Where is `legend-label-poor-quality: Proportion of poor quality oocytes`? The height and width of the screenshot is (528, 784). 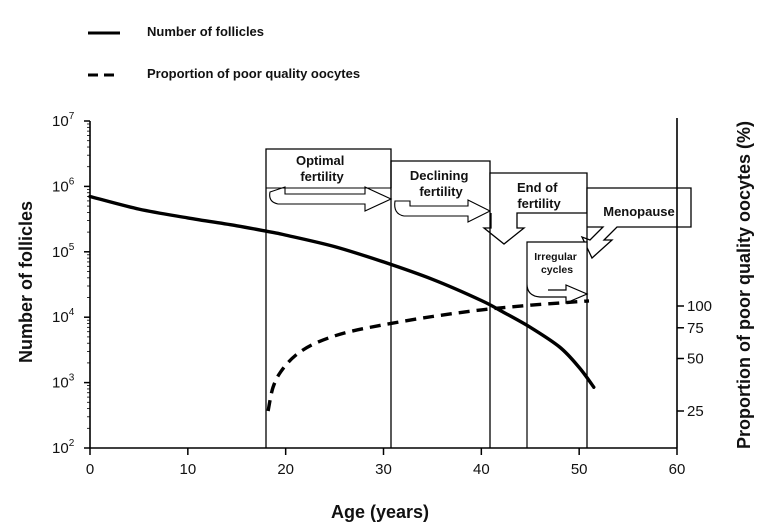 legend-label-poor-quality: Proportion of poor quality oocytes is located at coordinates (253, 73).